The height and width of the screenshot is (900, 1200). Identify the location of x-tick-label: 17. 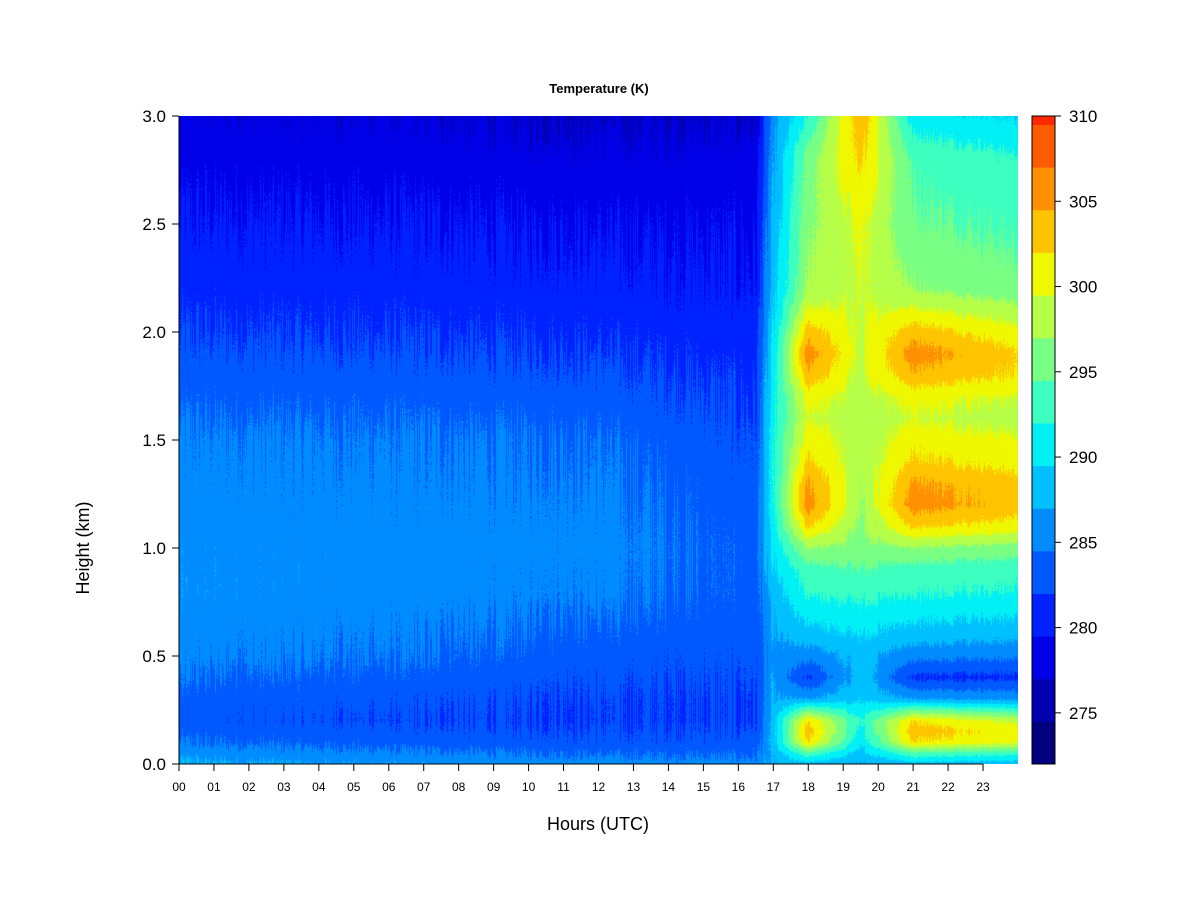
(774, 787).